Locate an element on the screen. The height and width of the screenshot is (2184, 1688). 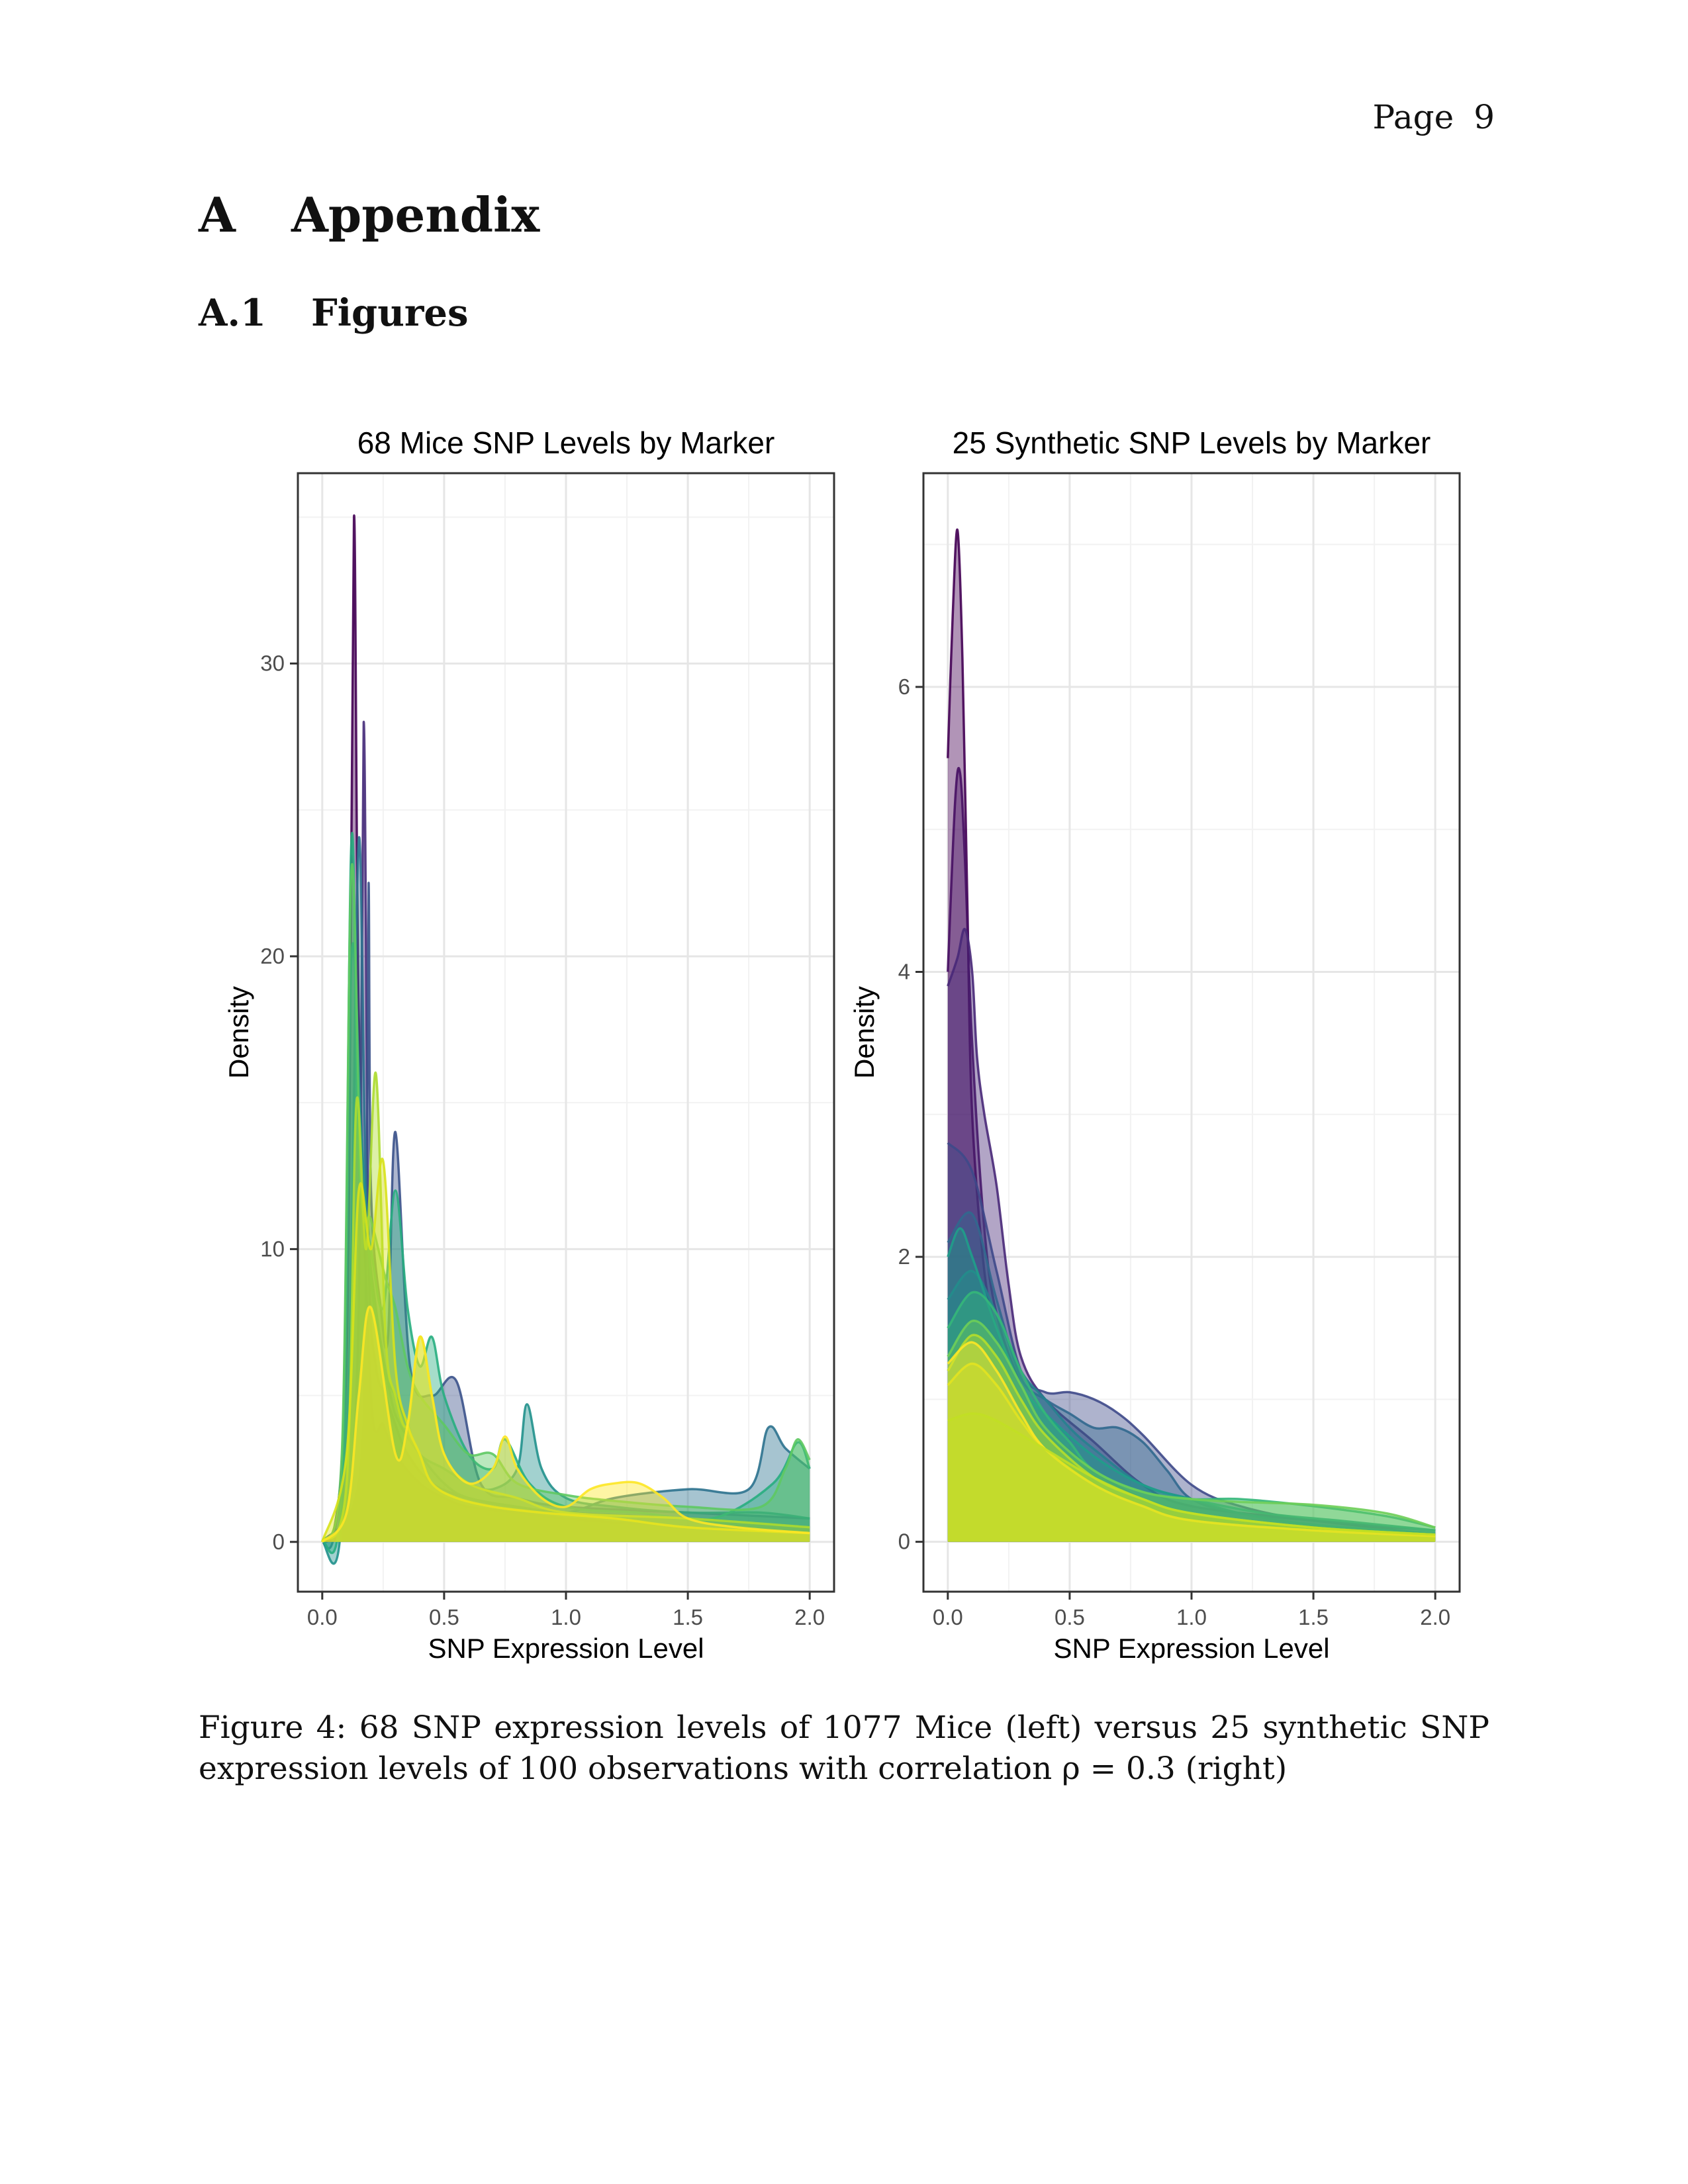
y-tick-label: 30 is located at coordinates (272, 663).